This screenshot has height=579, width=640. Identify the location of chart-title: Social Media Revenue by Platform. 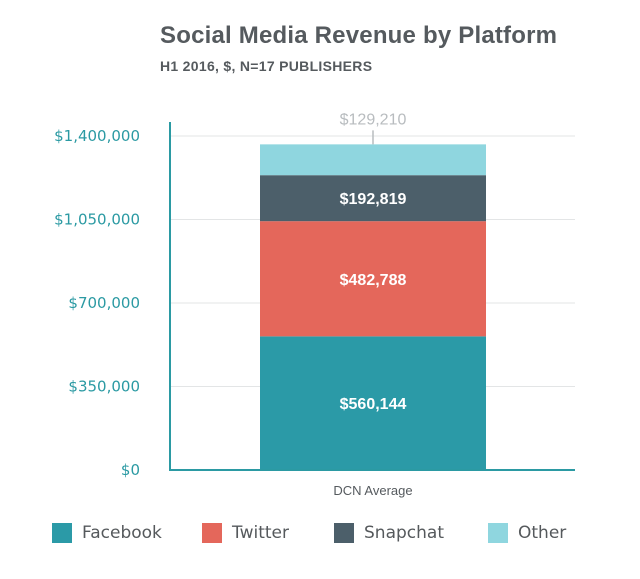
(359, 35).